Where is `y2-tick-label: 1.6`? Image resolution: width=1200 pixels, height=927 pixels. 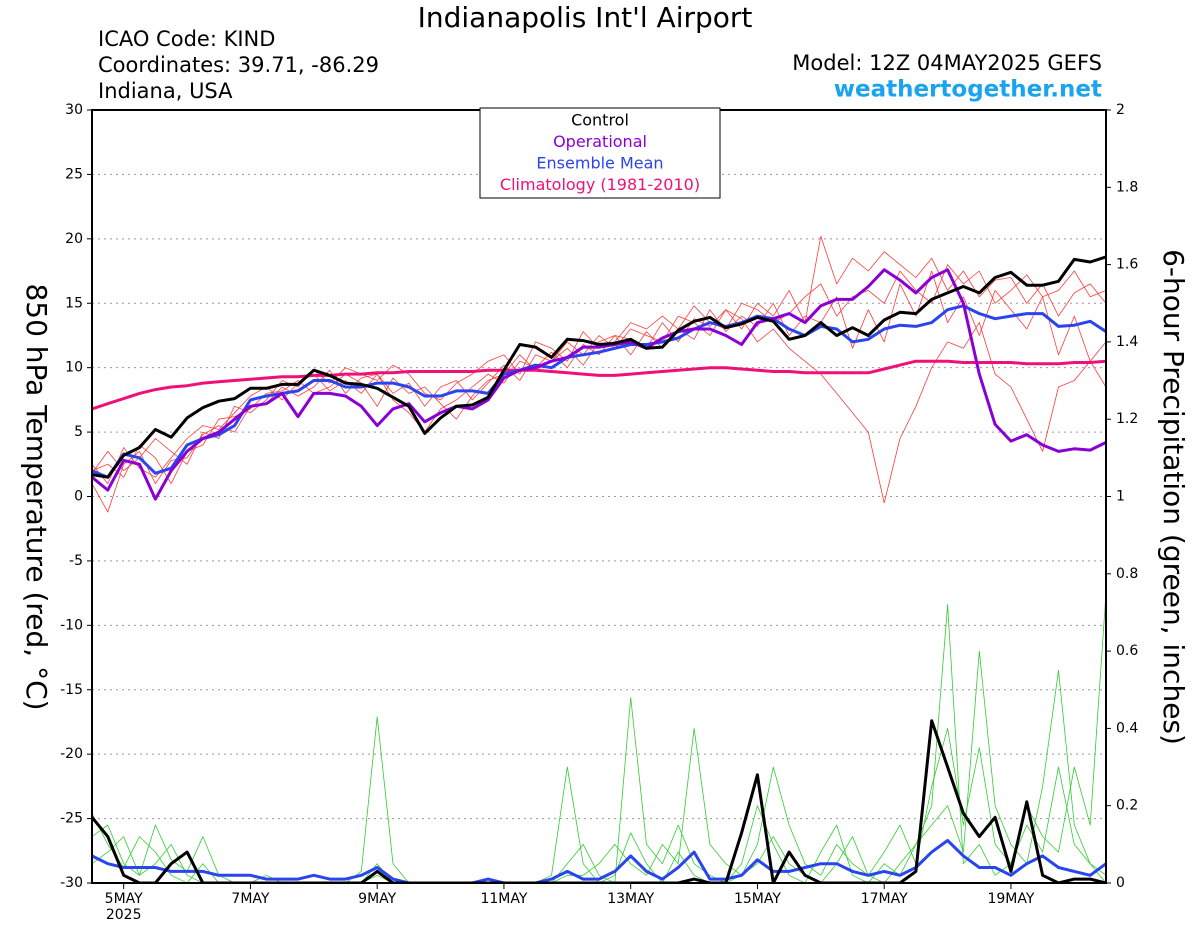
y2-tick-label: 1.6 is located at coordinates (1127, 265).